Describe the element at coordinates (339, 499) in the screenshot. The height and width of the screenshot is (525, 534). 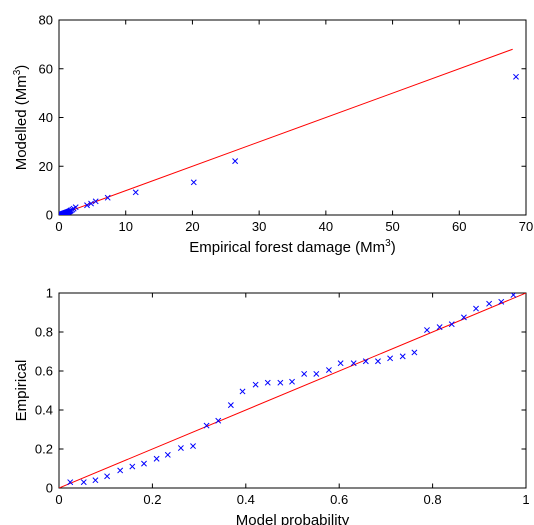
I see `x-tick-label: 0.6` at that location.